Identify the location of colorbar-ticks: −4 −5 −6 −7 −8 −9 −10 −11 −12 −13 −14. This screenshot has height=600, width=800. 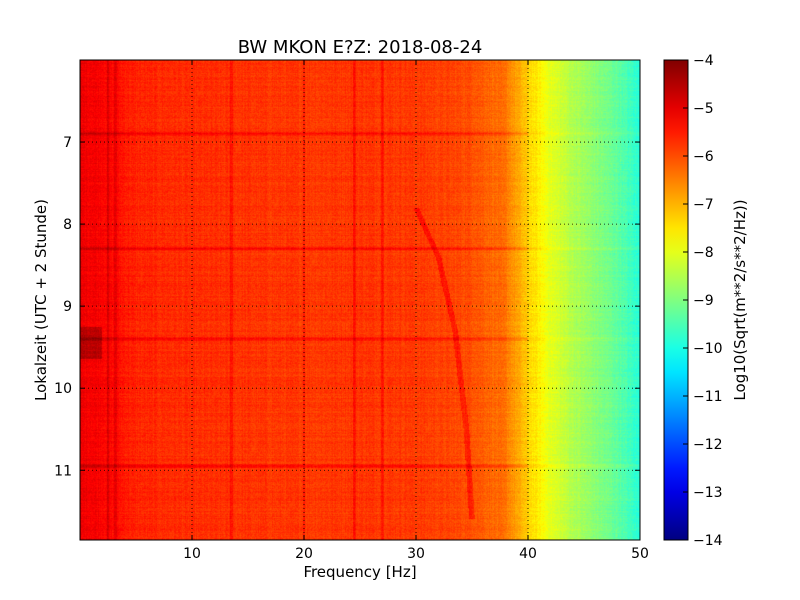
(703, 301).